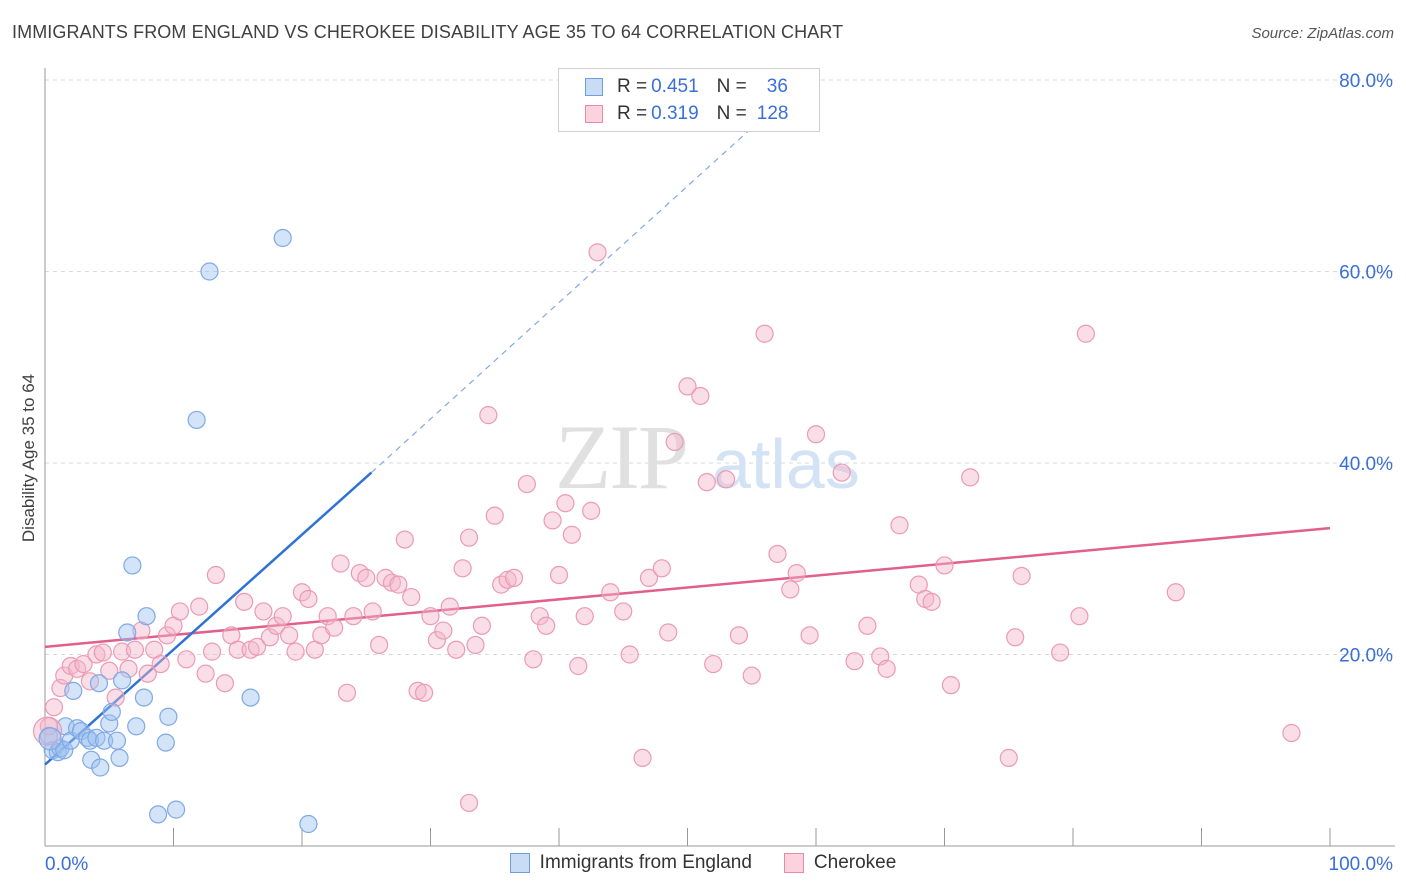 The width and height of the screenshot is (1406, 892). What do you see at coordinates (686, 87) in the screenshot?
I see `legend-row-england: R = 0.451 N = 36` at bounding box center [686, 87].